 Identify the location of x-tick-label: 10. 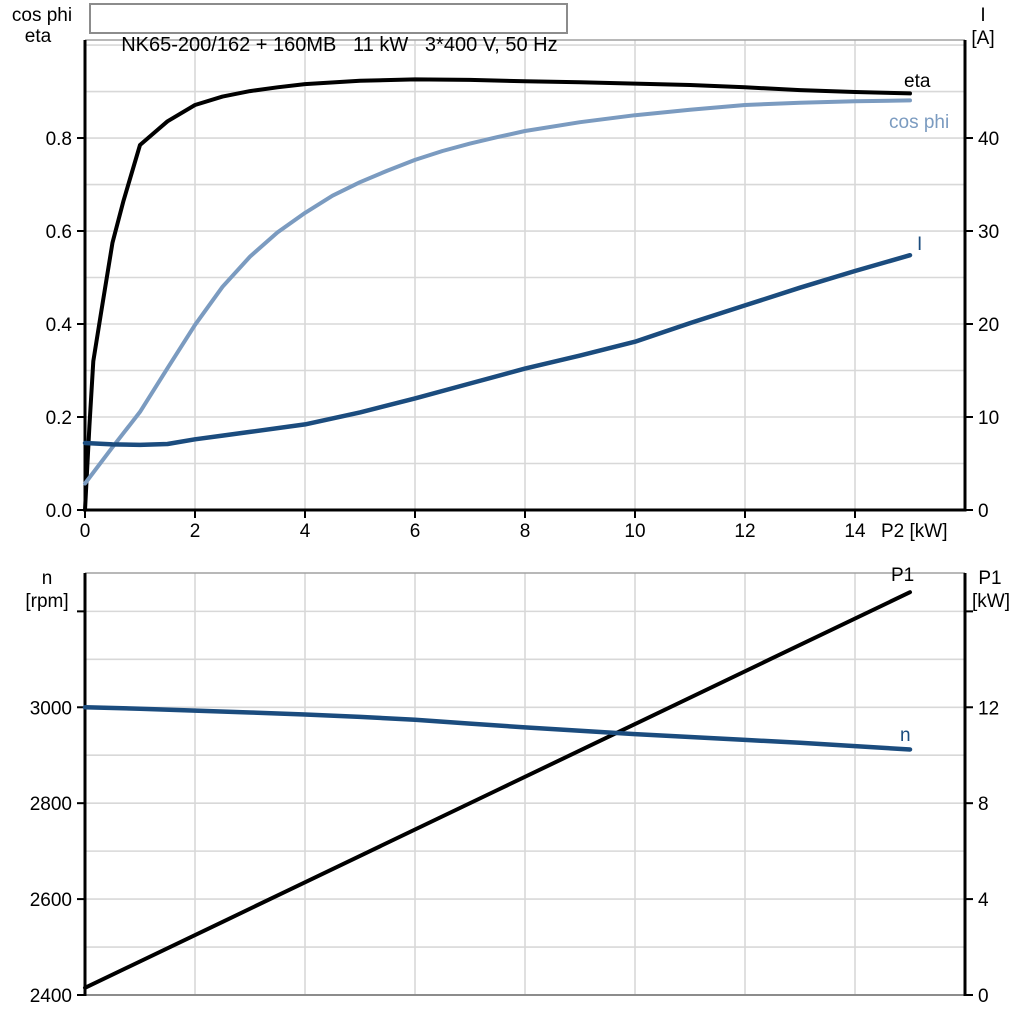
(634, 531).